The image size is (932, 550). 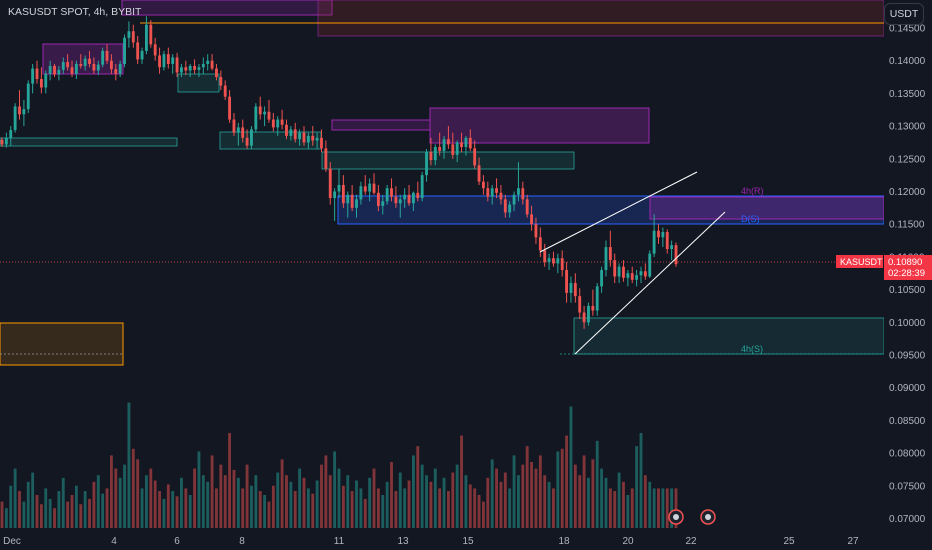 I want to click on time-axis: Dec 4 6 8 11 13 15 18 20 22 25 27, so click(x=431, y=541).